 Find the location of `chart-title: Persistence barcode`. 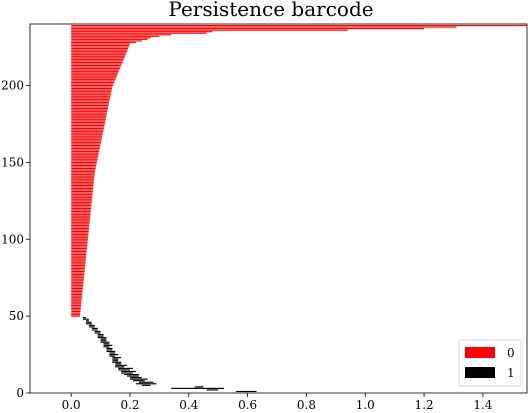

chart-title: Persistence barcode is located at coordinates (270, 10).